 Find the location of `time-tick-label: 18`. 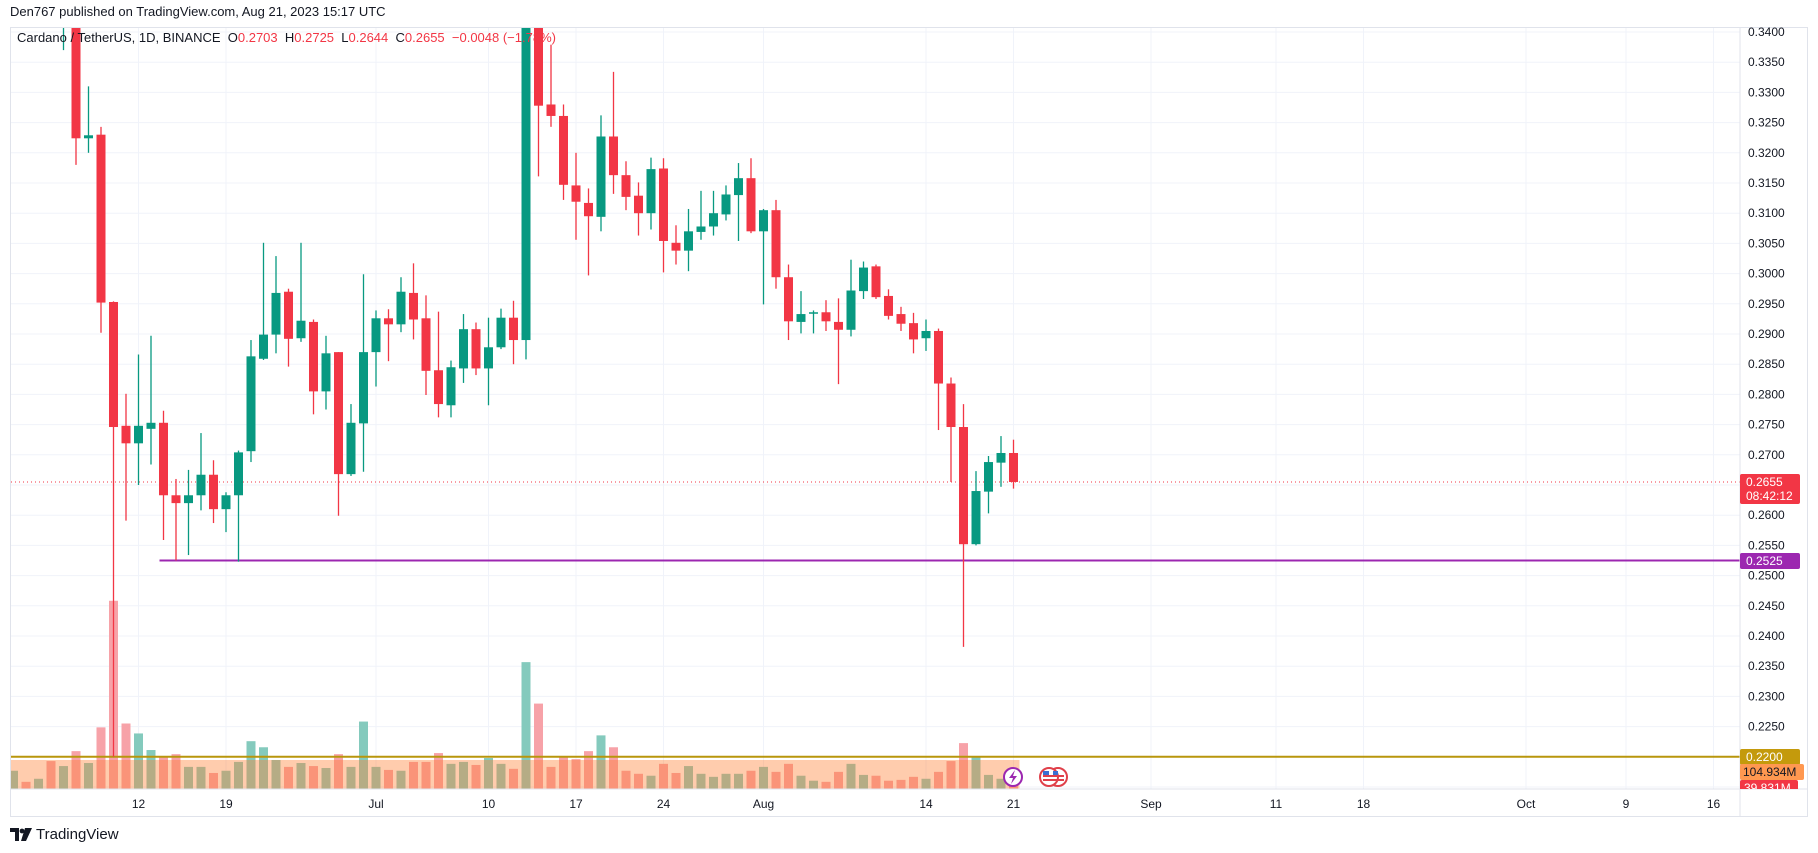

time-tick-label: 18 is located at coordinates (1364, 804).